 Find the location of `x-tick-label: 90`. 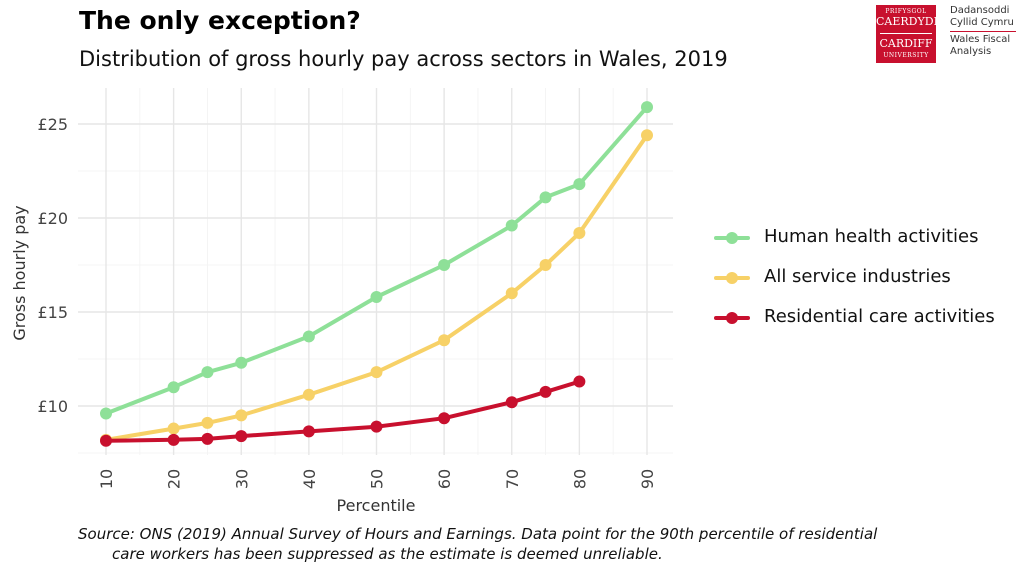

x-tick-label: 90 is located at coordinates (647, 479).